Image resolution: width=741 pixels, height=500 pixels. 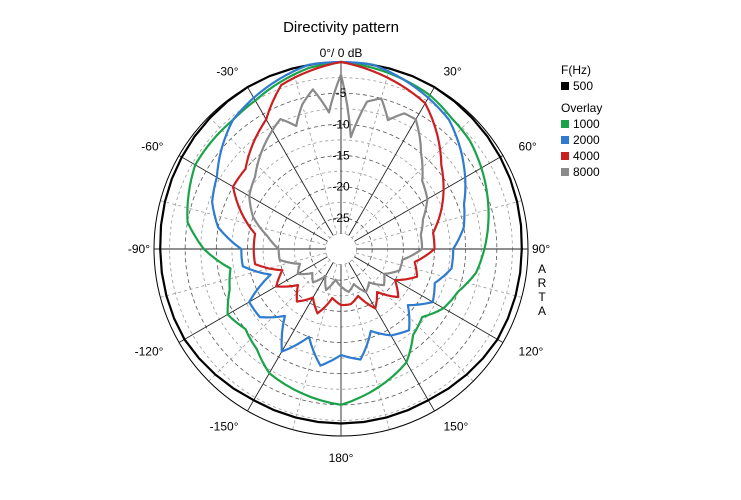 What do you see at coordinates (341, 93) in the screenshot?
I see `radial-tick-label: -5` at bounding box center [341, 93].